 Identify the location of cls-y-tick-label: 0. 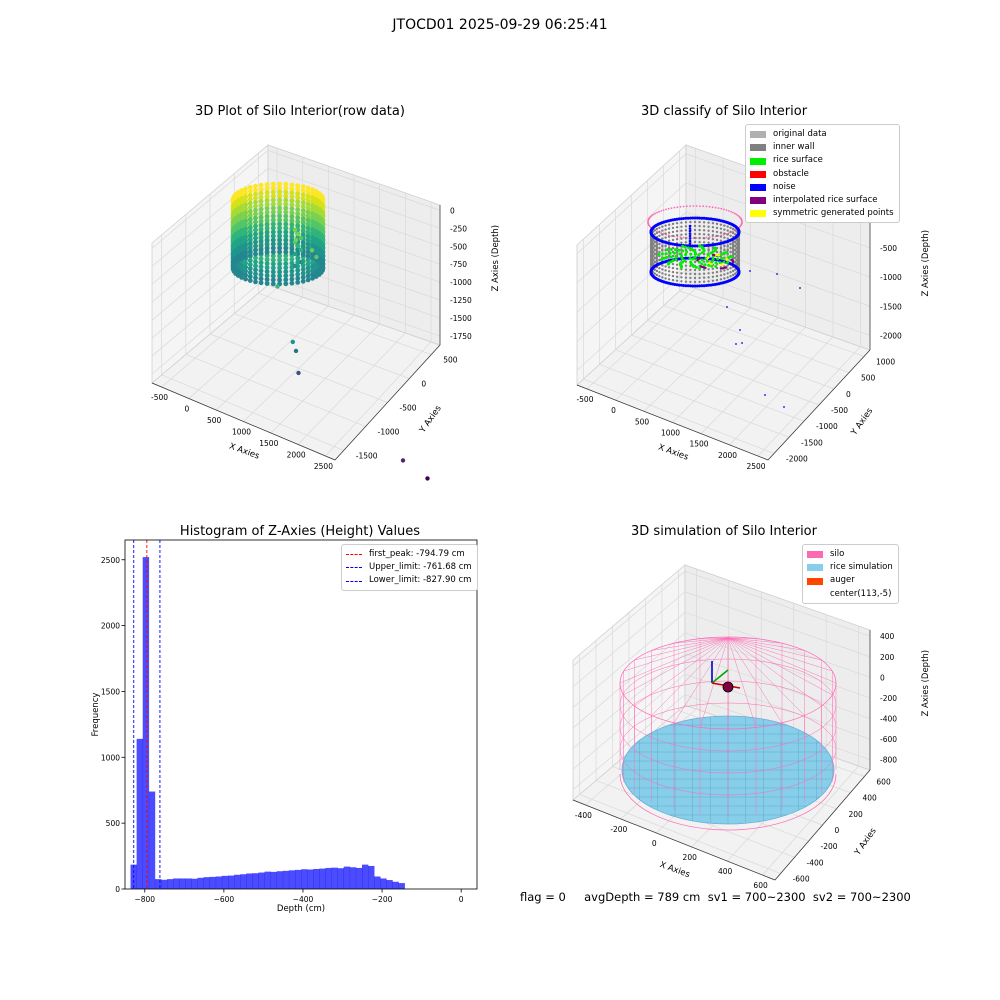
(848, 394).